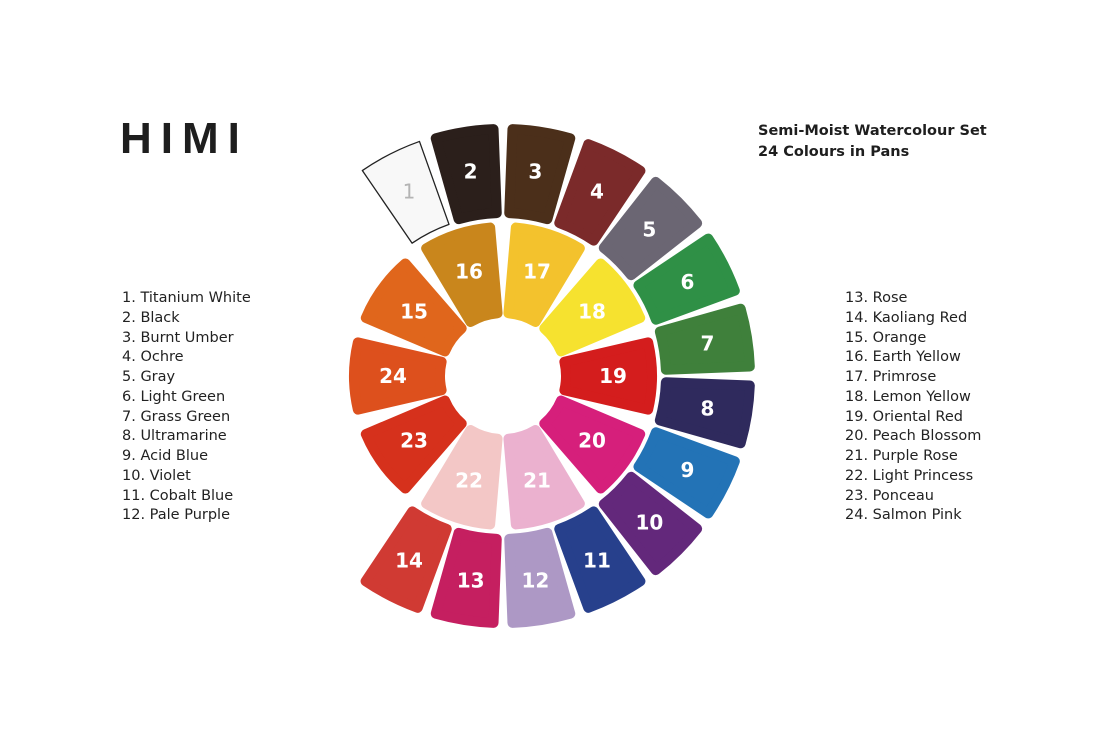 Image resolution: width=1096 pixels, height=751 pixels. Describe the element at coordinates (592, 441) in the screenshot. I see `pan-number: 20` at that location.